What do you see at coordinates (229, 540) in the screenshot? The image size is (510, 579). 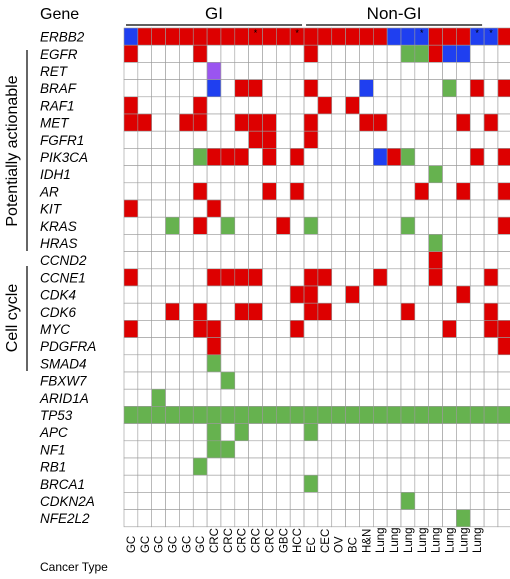 I see `cancer-type-label: CRC` at bounding box center [229, 540].